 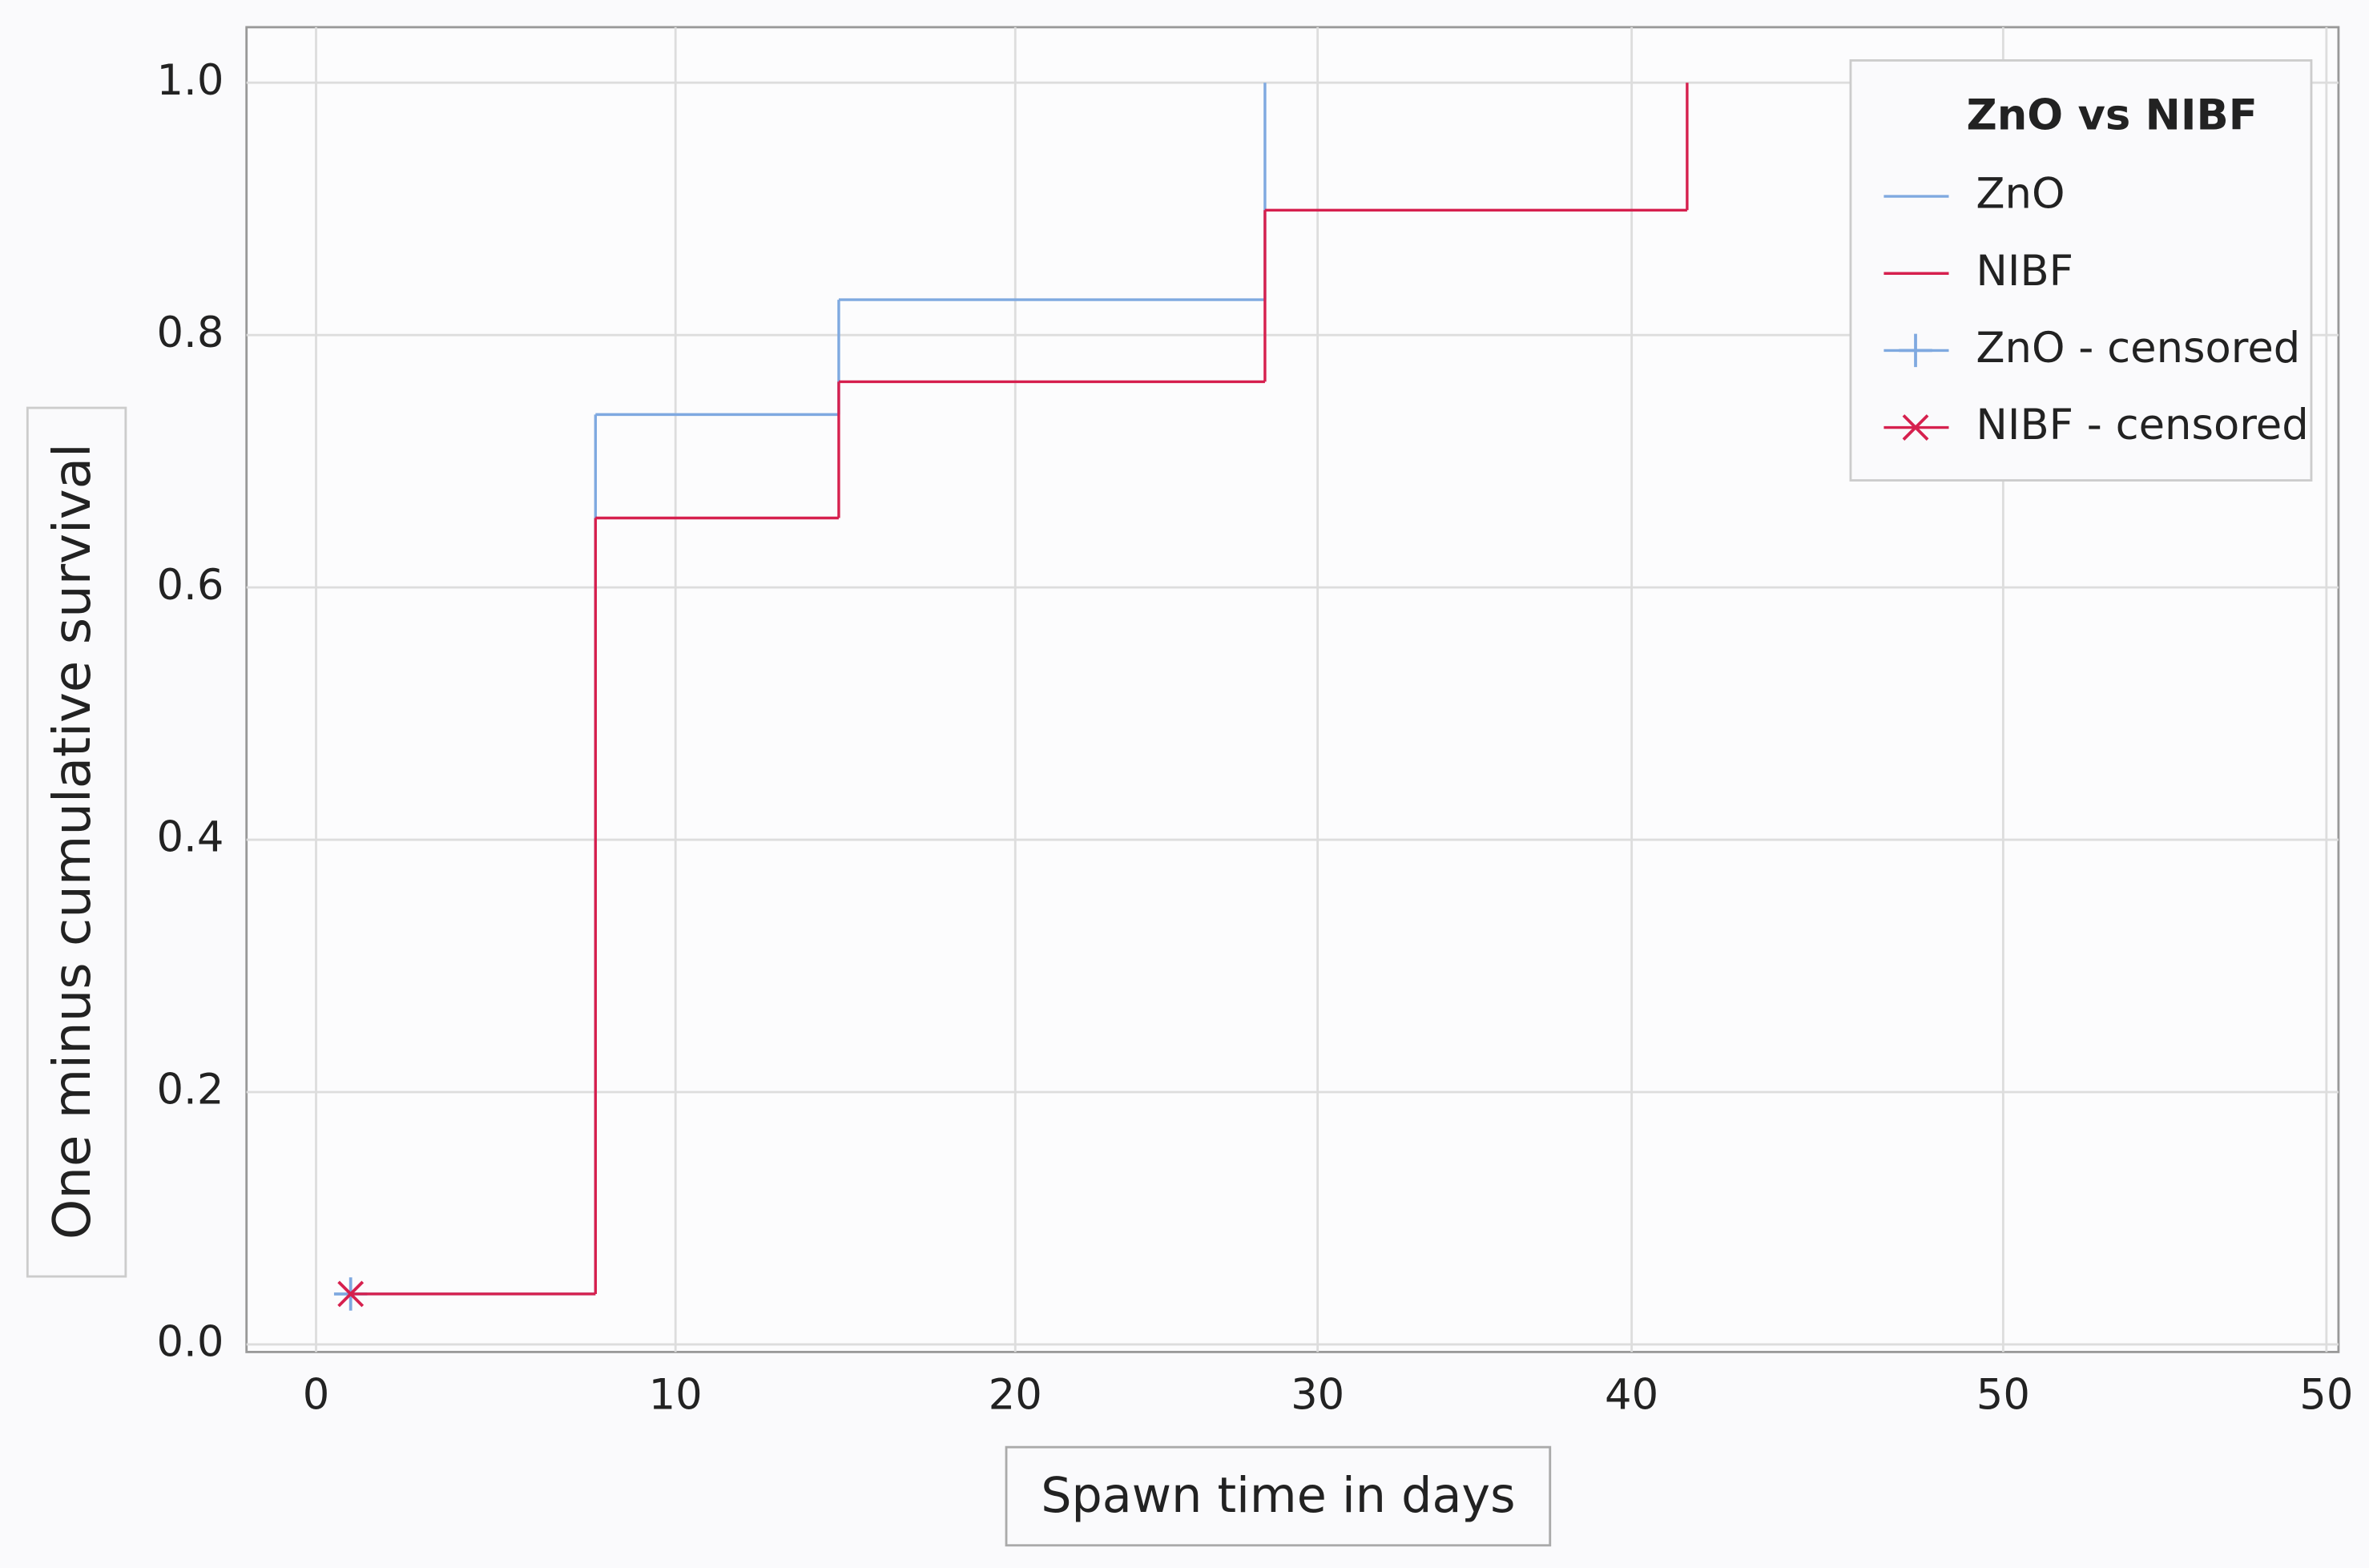 What do you see at coordinates (2096, 309) in the screenshot?
I see `legend: ZnO NIBF ZnO - censored NIBF - censored` at bounding box center [2096, 309].